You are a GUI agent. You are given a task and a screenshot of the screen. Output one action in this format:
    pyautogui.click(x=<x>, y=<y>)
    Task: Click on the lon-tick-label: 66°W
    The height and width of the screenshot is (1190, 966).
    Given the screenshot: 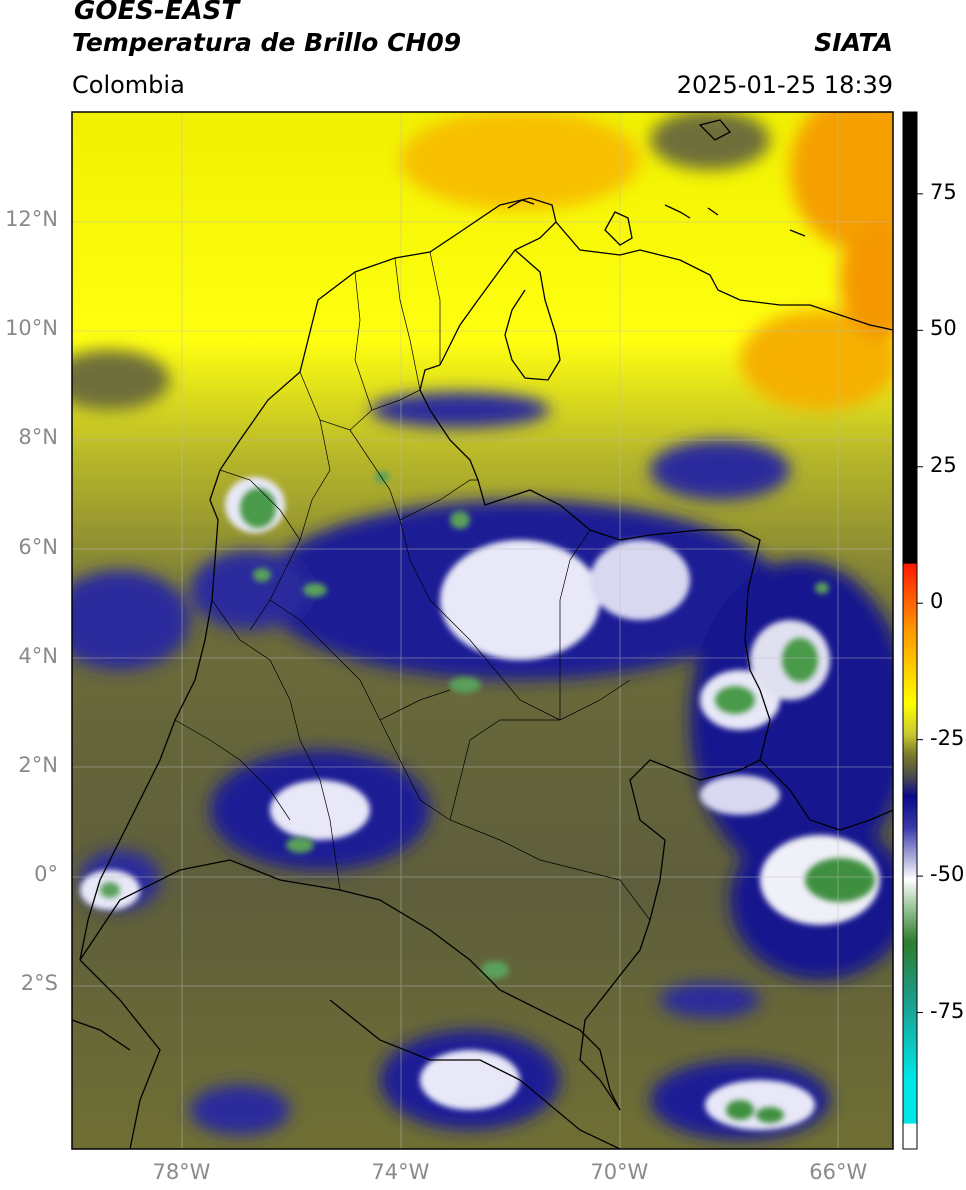 What is the action you would take?
    pyautogui.click(x=838, y=1172)
    